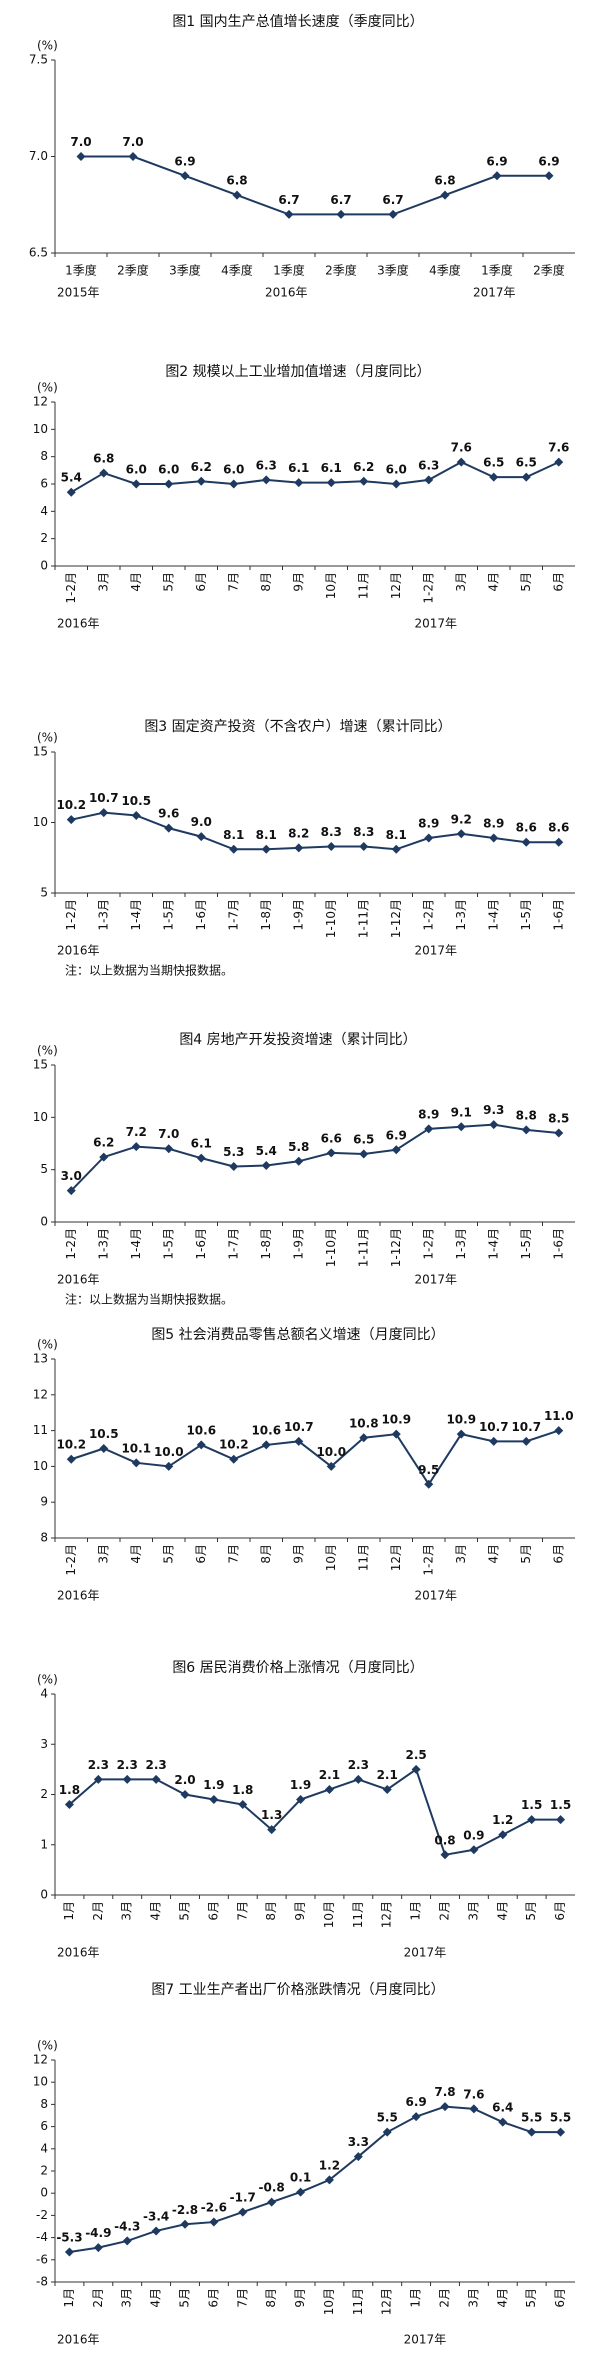 This screenshot has width=596, height=2357. What do you see at coordinates (493, 824) in the screenshot?
I see `value-label: 8.9` at bounding box center [493, 824].